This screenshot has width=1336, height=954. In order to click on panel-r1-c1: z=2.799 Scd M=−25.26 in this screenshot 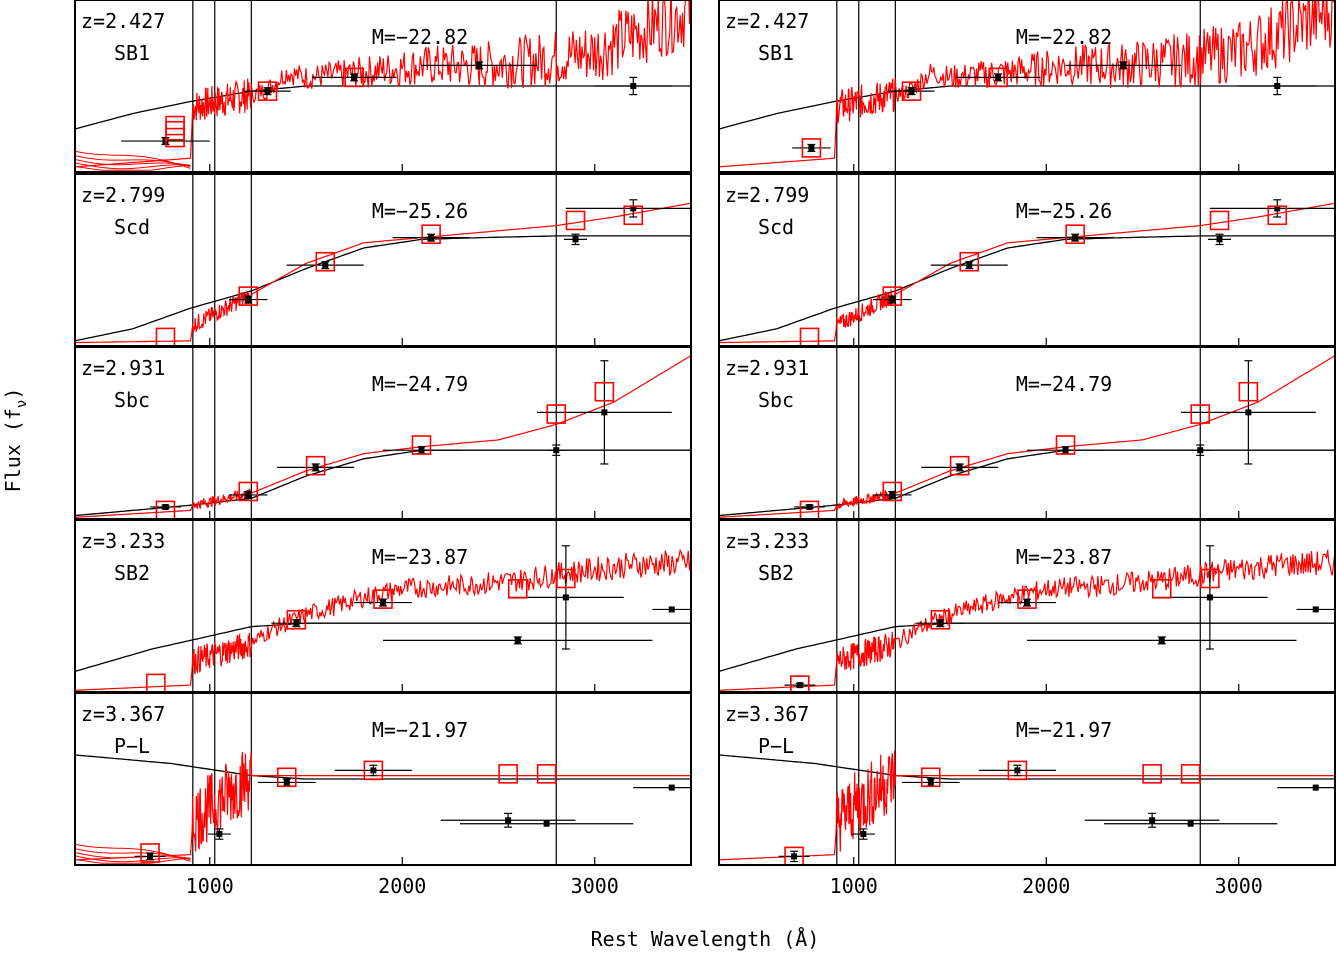, I will do `click(1027, 260)`.